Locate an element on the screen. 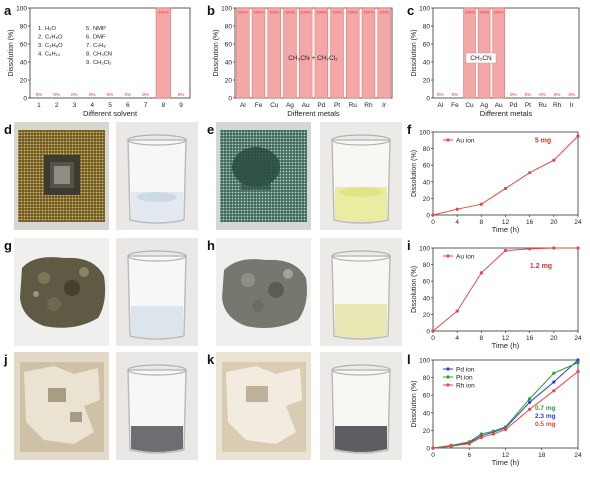 This screenshot has width=590, height=480. chart-f-xtick-label: 8 is located at coordinates (482, 222).